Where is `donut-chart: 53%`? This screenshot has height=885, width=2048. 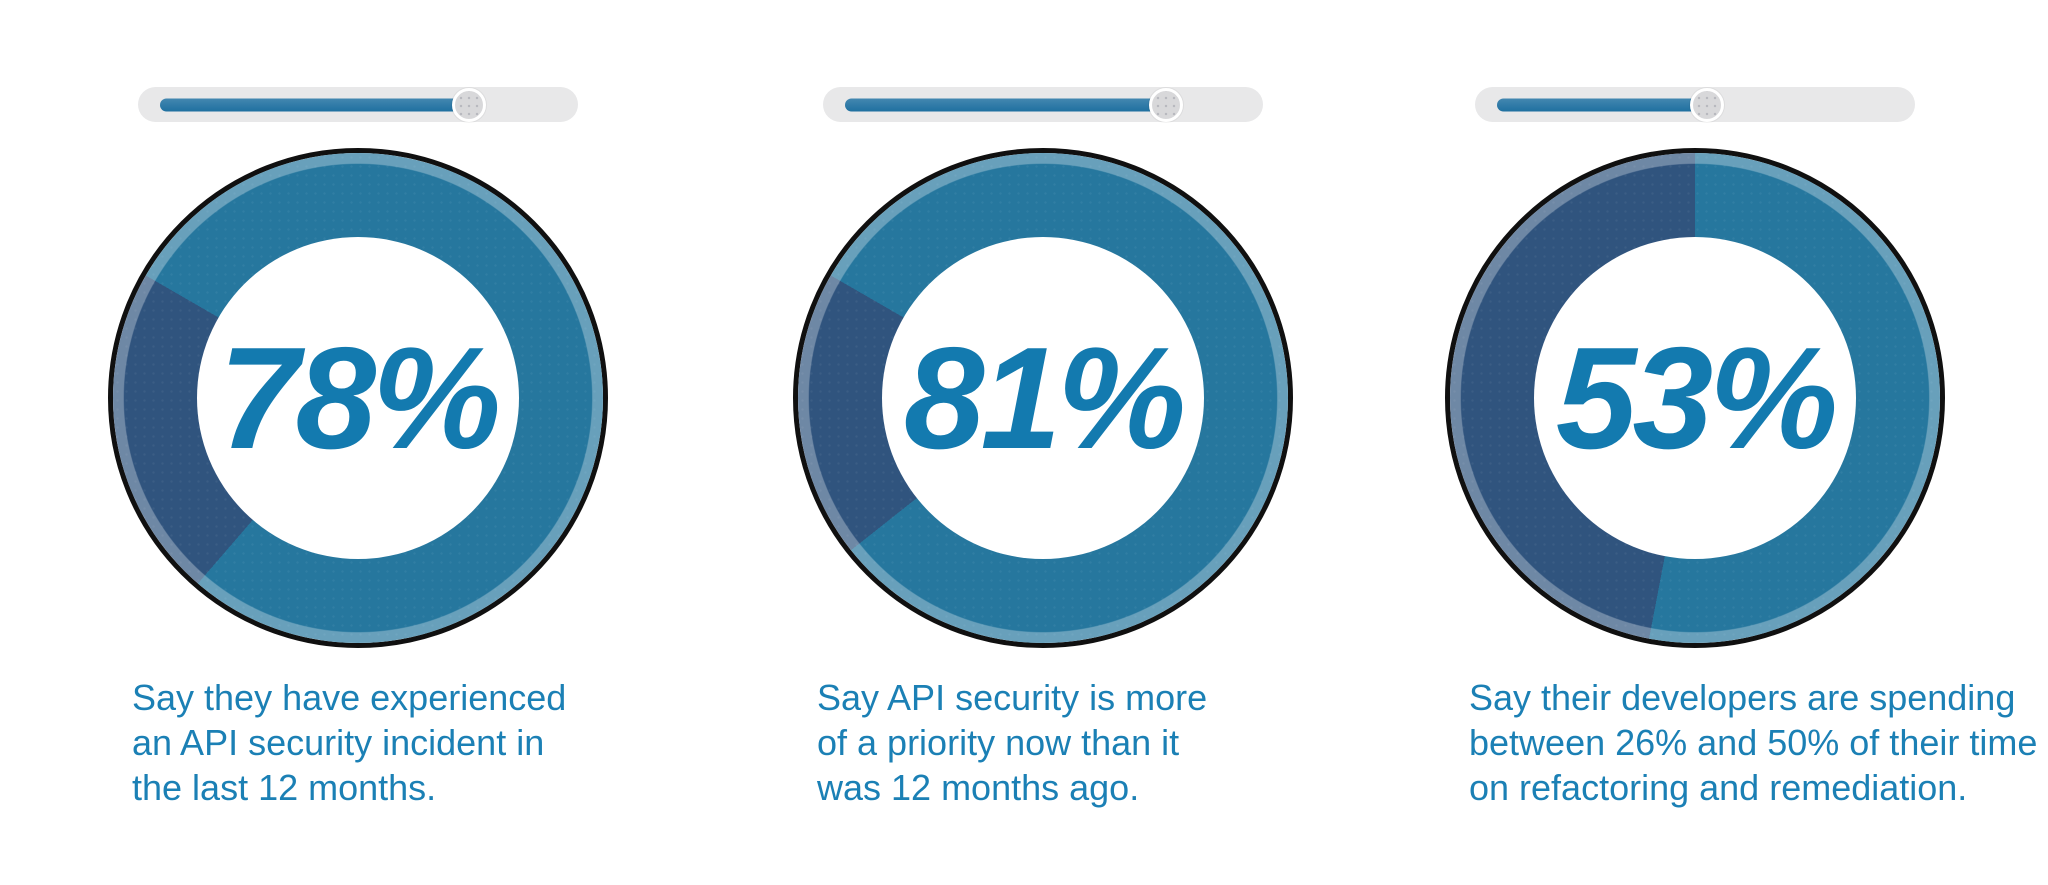 donut-chart: 53% is located at coordinates (1695, 398).